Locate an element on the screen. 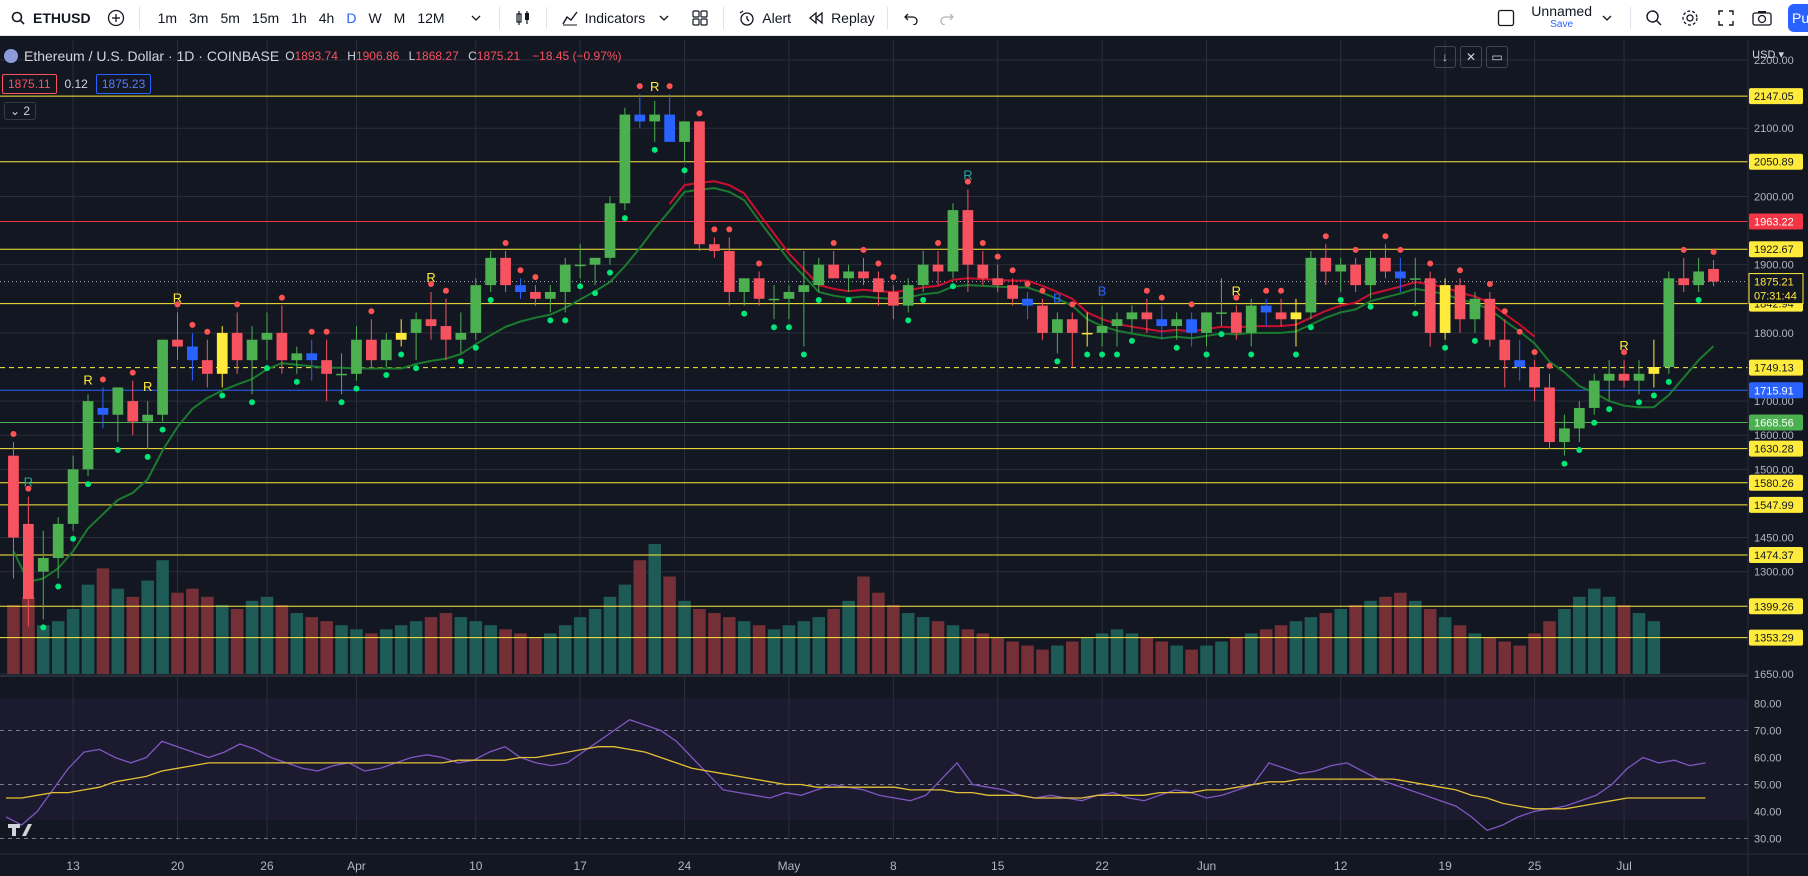 The width and height of the screenshot is (1808, 876). low-label: L is located at coordinates (412, 56).